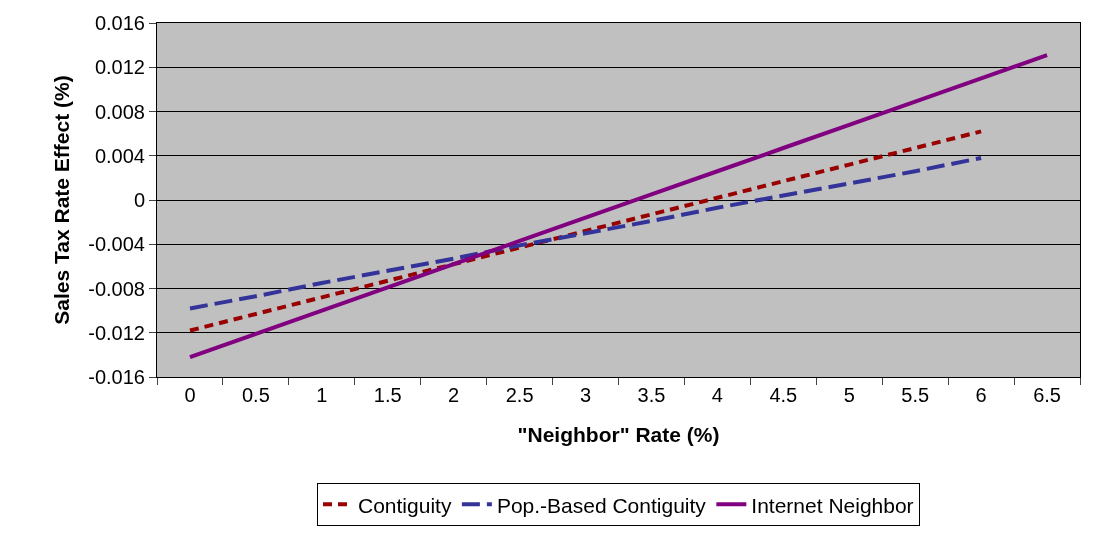 The height and width of the screenshot is (552, 1094). What do you see at coordinates (618, 435) in the screenshot?
I see `x-axis-title: "Neighbor" Rate (%)` at bounding box center [618, 435].